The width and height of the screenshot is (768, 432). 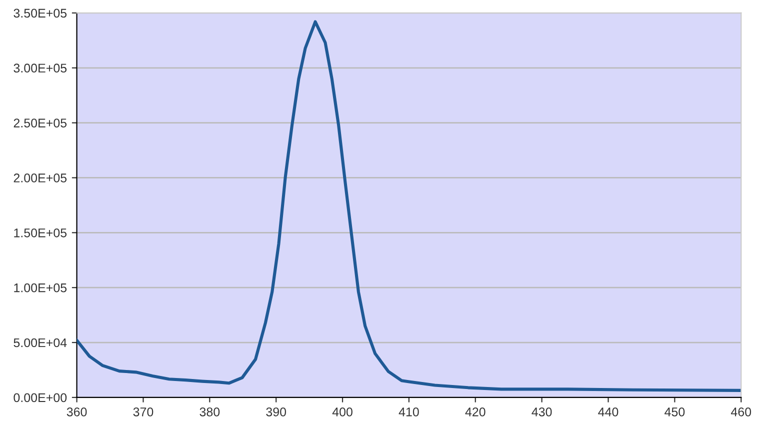 I want to click on y-tick-label: 2.50E+05, so click(x=40, y=123).